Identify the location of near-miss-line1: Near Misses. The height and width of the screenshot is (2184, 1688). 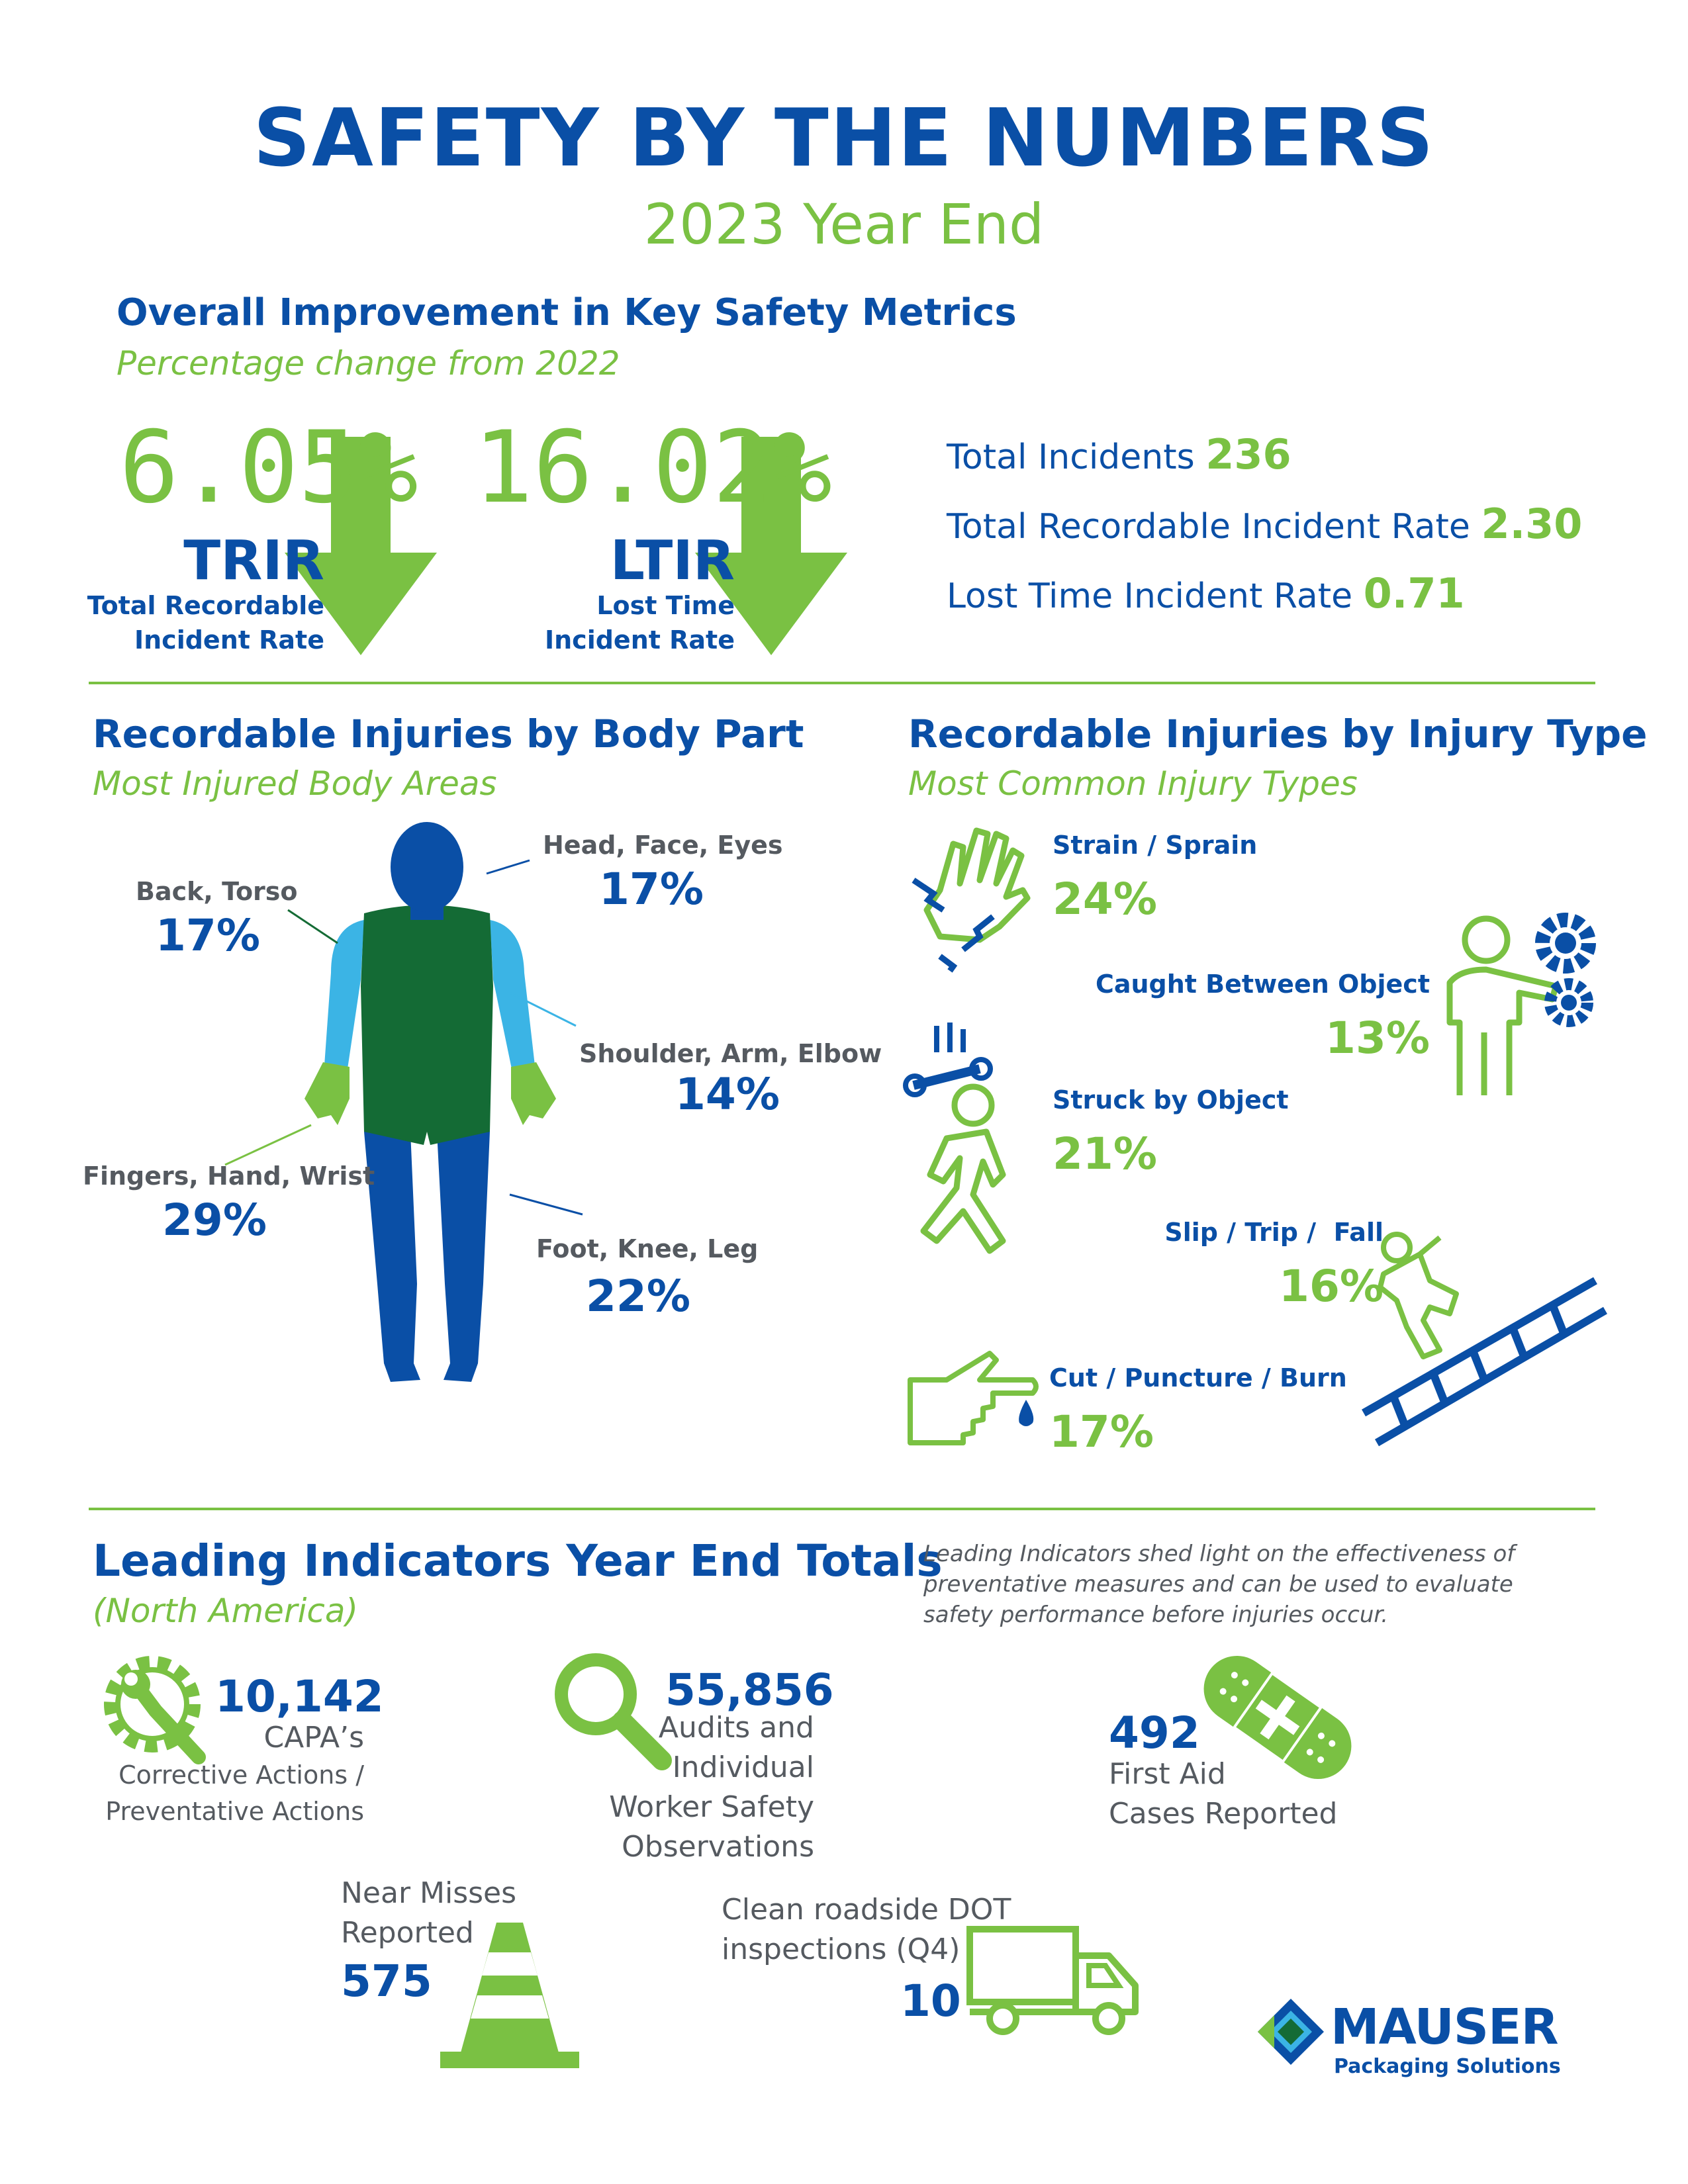
(429, 1893).